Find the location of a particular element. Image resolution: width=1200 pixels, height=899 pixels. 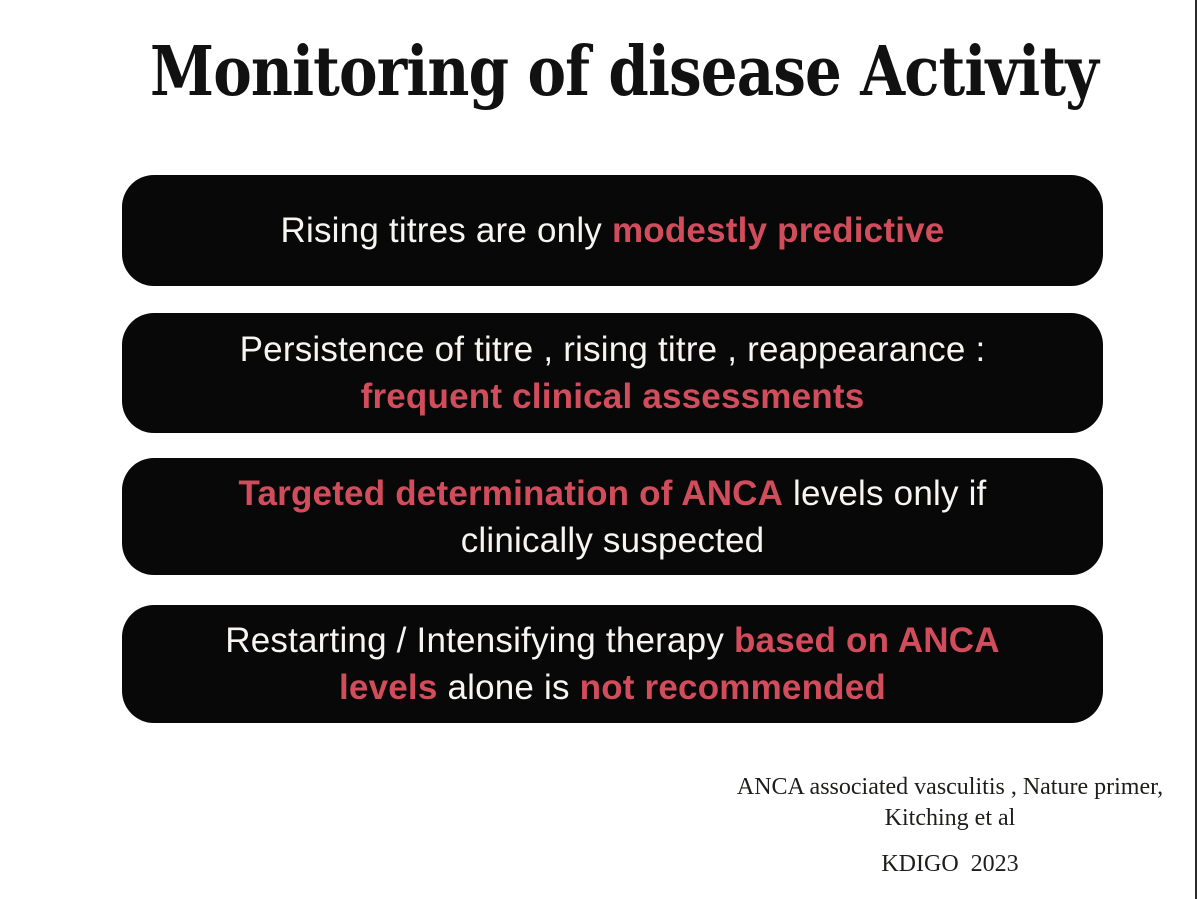

statement-line: frequent clinical assessments is located at coordinates (613, 396).